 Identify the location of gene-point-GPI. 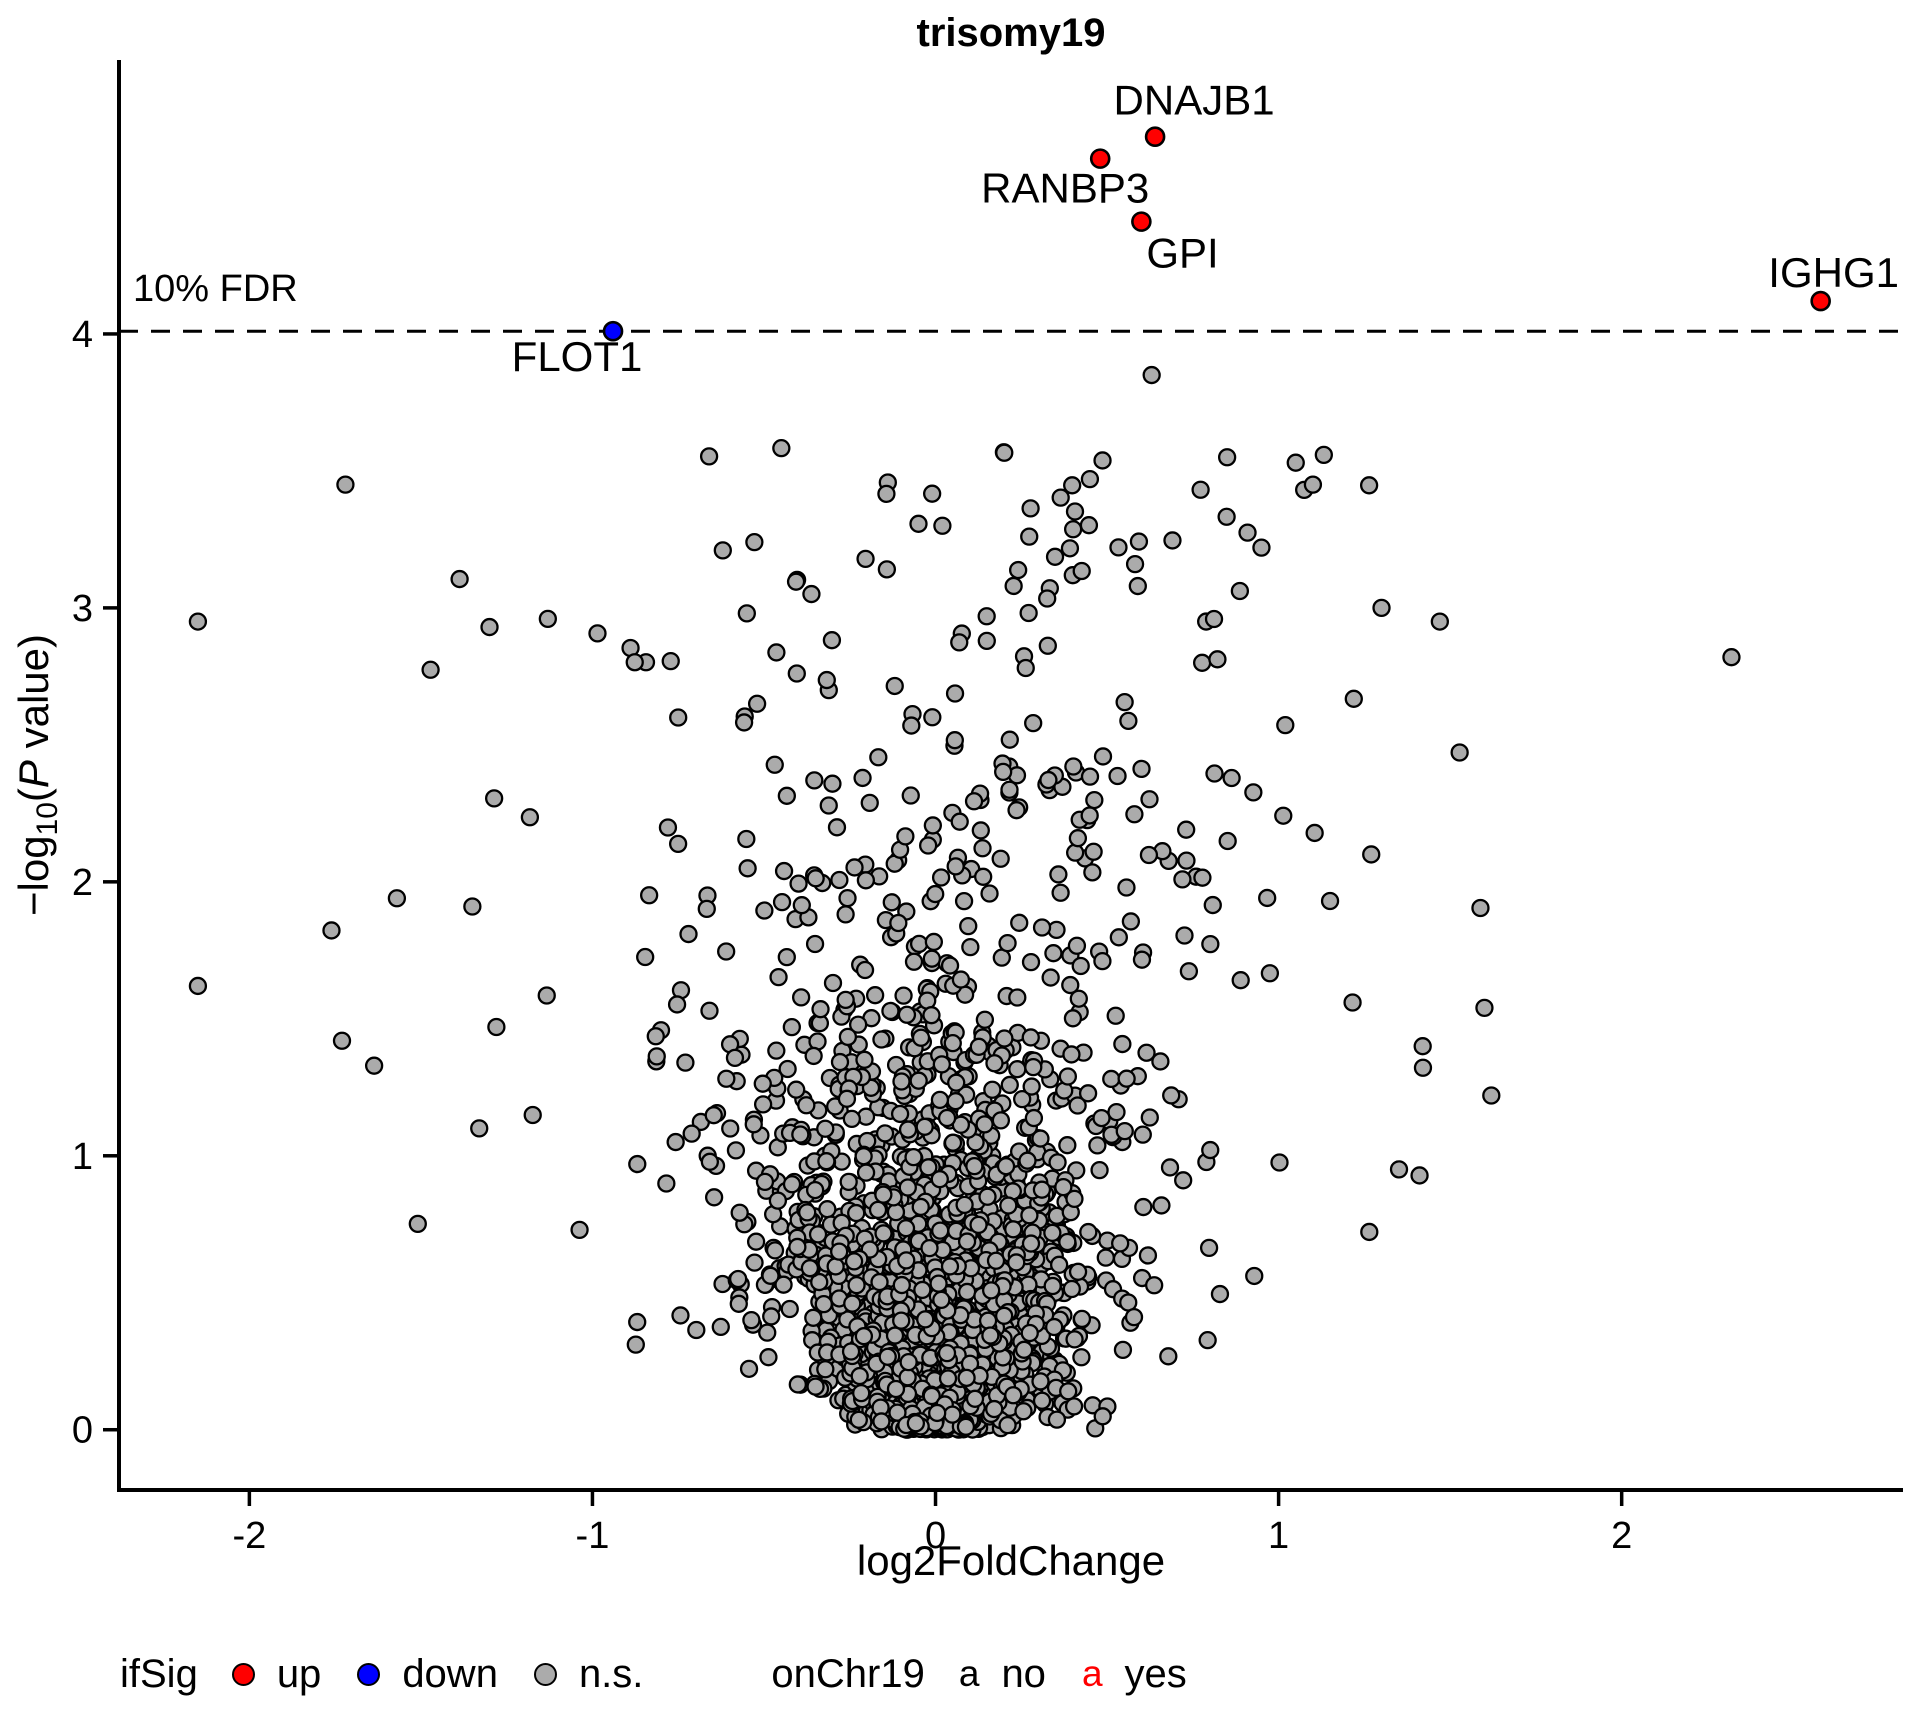
(1141, 221).